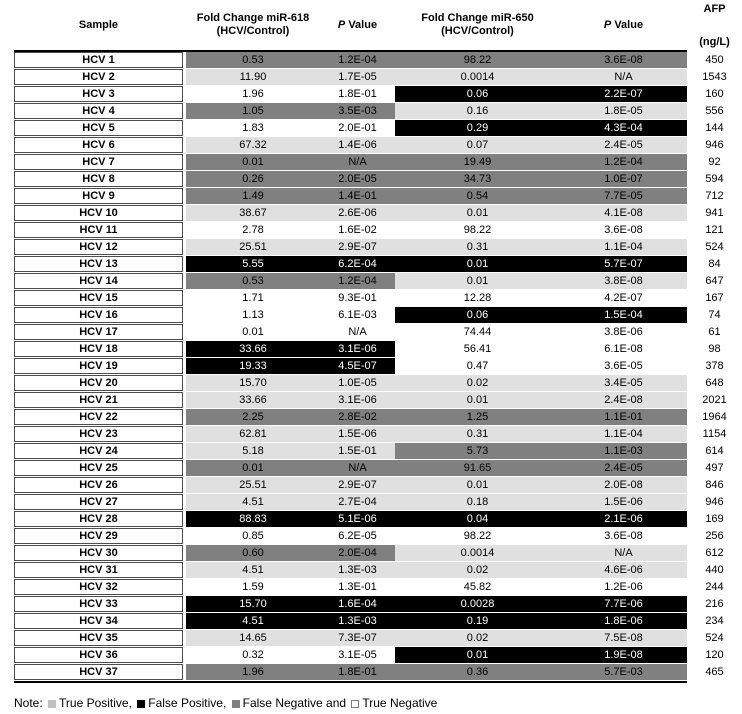  Describe the element at coordinates (371, 672) in the screenshot. I see `table-row: HCV 37 1.96 1.8E-01 0.36 5.7E-03 465` at that location.